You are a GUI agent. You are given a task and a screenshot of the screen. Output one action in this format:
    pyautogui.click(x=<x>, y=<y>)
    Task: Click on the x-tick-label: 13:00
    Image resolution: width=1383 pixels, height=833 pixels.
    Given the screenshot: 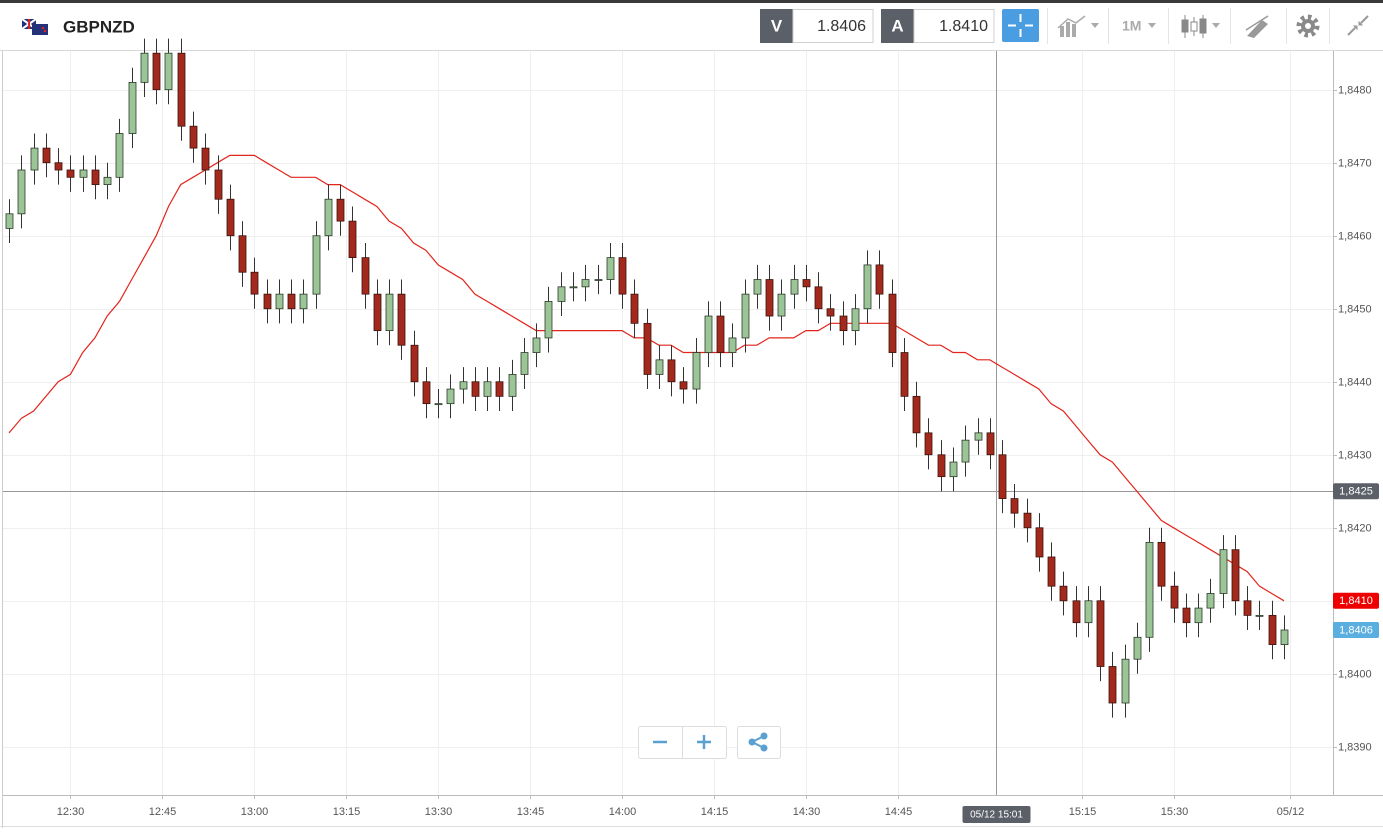 What is the action you would take?
    pyautogui.click(x=255, y=812)
    